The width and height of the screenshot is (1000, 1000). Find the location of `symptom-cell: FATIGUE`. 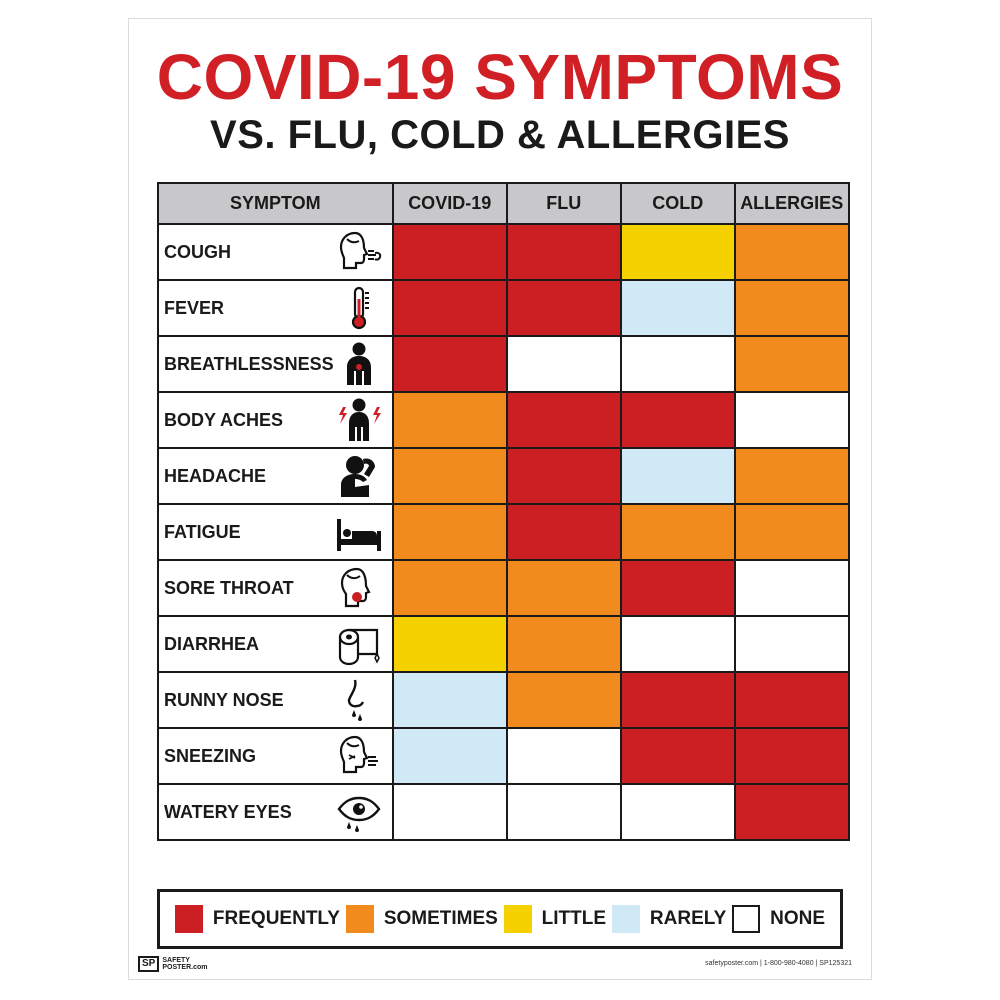

symptom-cell: FATIGUE is located at coordinates (275, 532).